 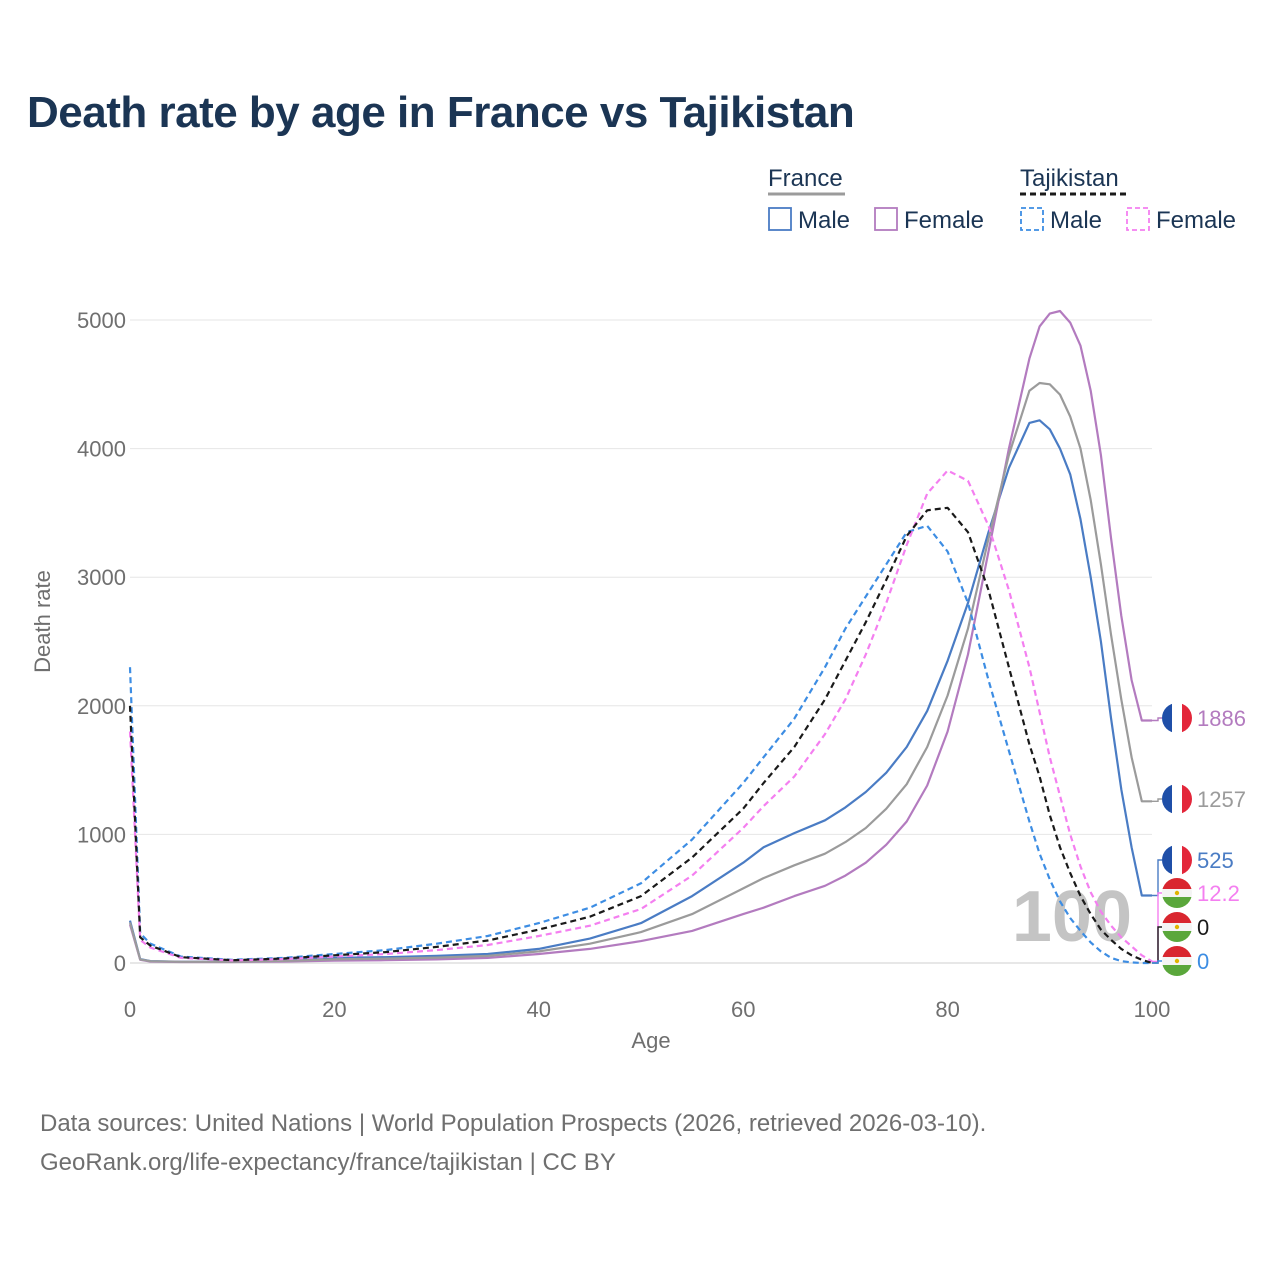 I want to click on y-axis-title: Death rate, so click(x=42, y=621).